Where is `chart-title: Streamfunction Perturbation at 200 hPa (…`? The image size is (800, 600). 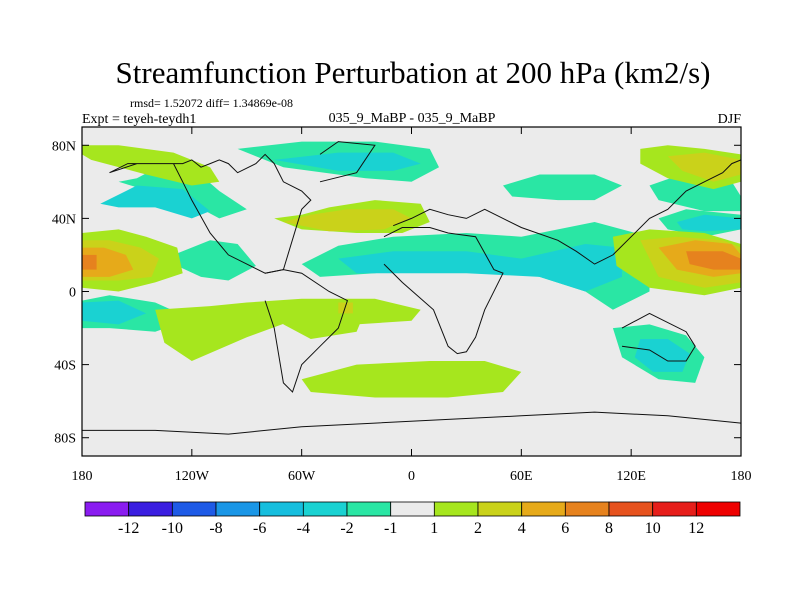 chart-title: Streamfunction Perturbation at 200 hPa (… is located at coordinates (413, 72).